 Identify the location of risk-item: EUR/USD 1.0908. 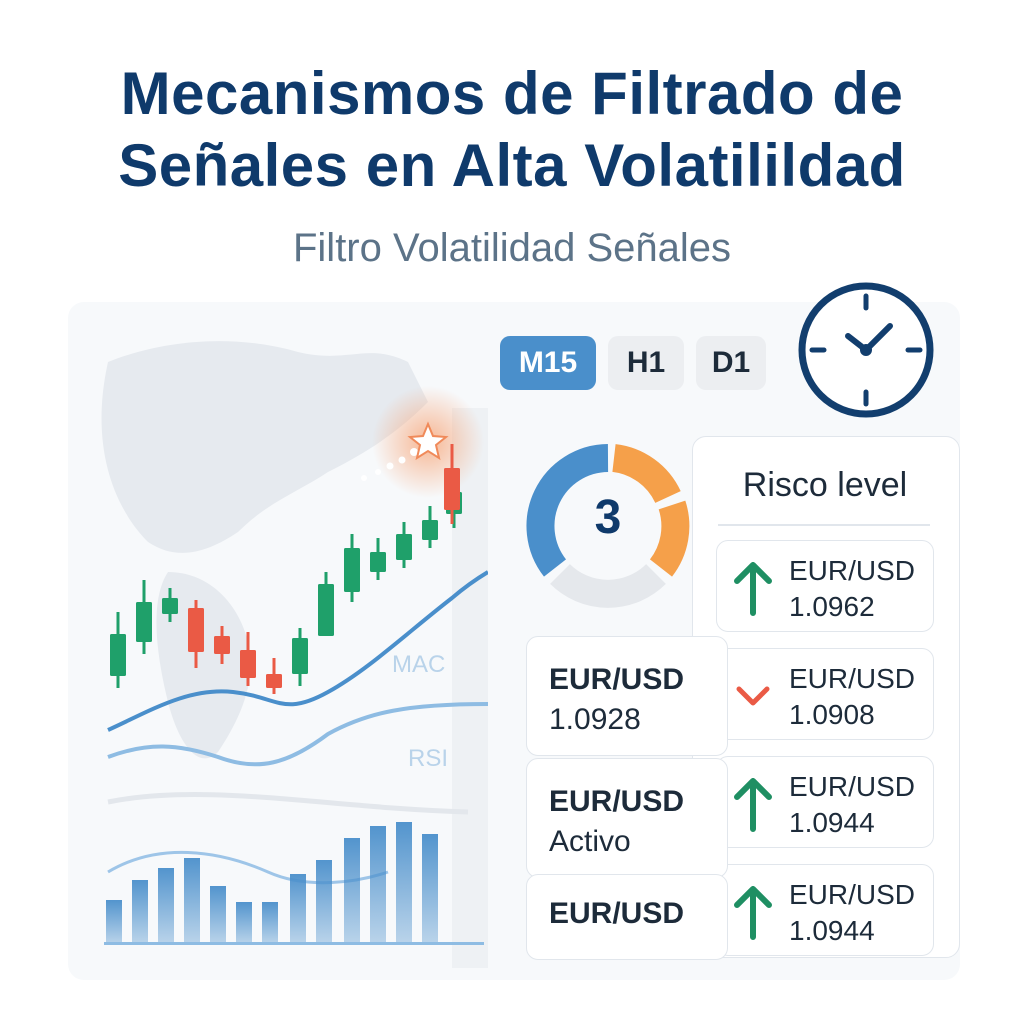
(825, 694).